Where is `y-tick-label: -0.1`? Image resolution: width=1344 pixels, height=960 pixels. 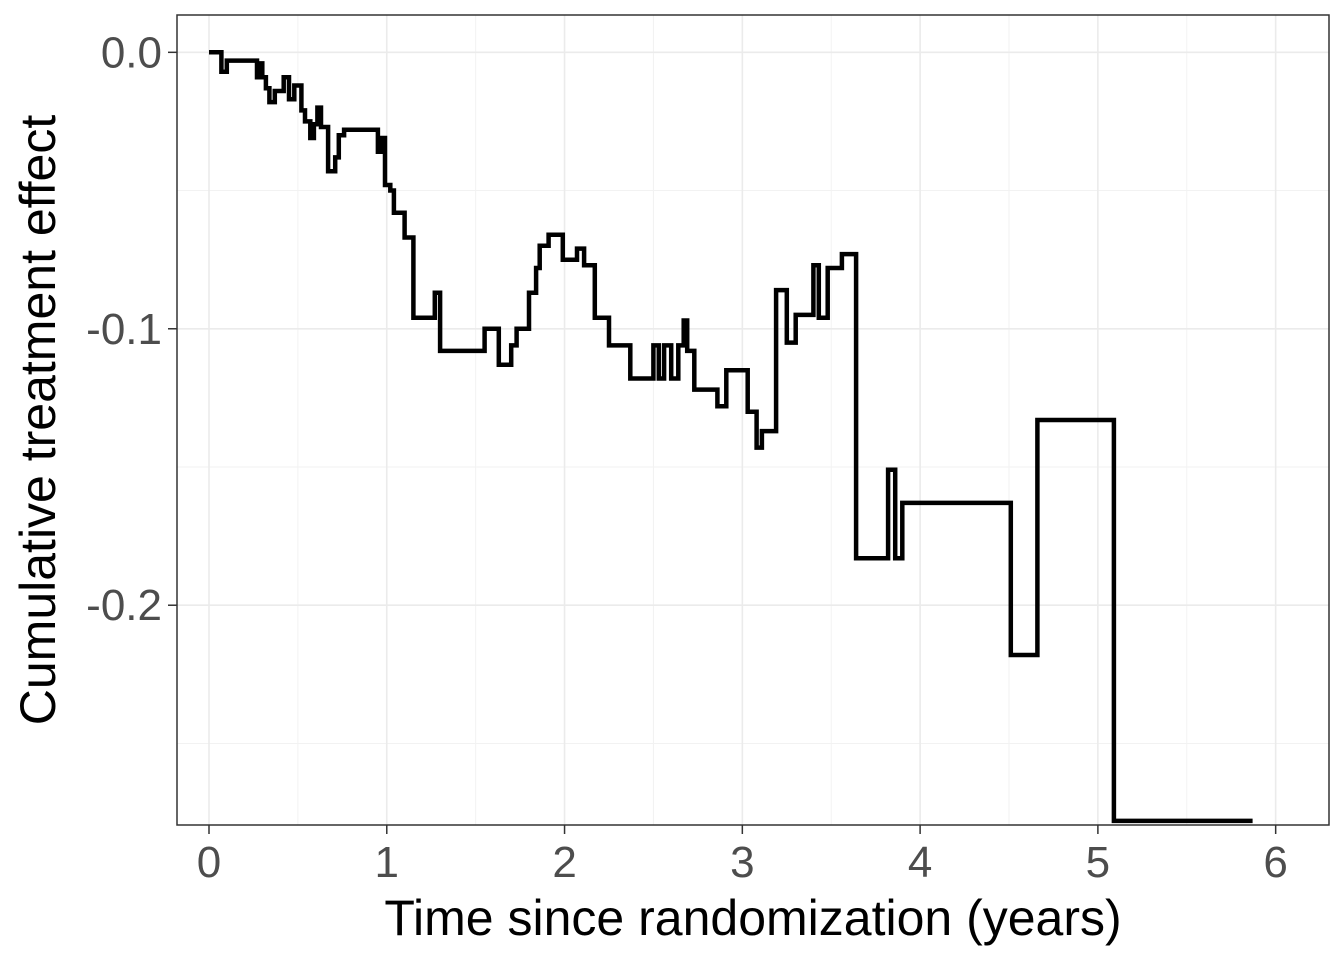 y-tick-label: -0.1 is located at coordinates (124, 329).